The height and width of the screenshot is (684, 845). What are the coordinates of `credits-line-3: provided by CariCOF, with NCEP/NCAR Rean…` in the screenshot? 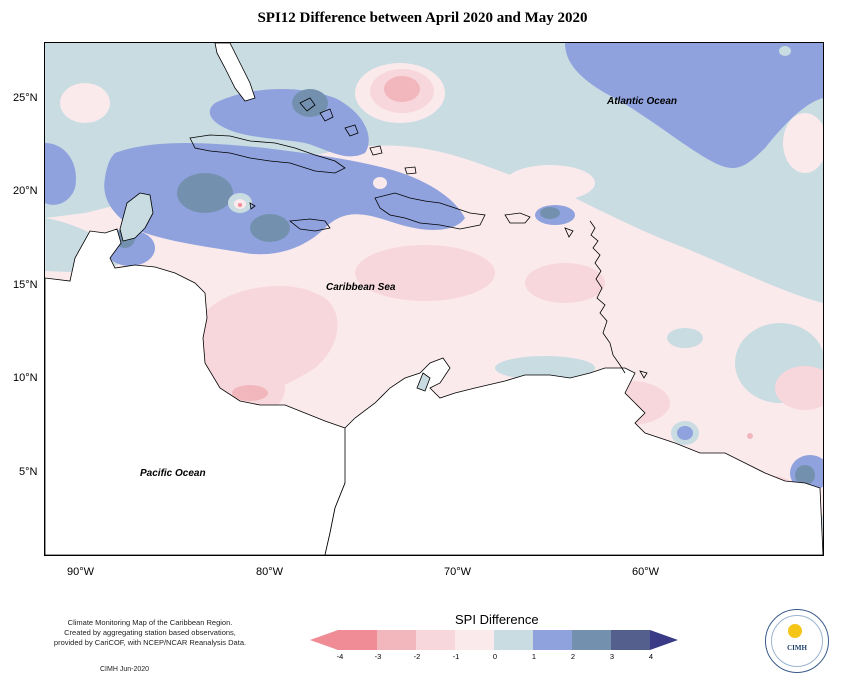 It's located at (150, 642).